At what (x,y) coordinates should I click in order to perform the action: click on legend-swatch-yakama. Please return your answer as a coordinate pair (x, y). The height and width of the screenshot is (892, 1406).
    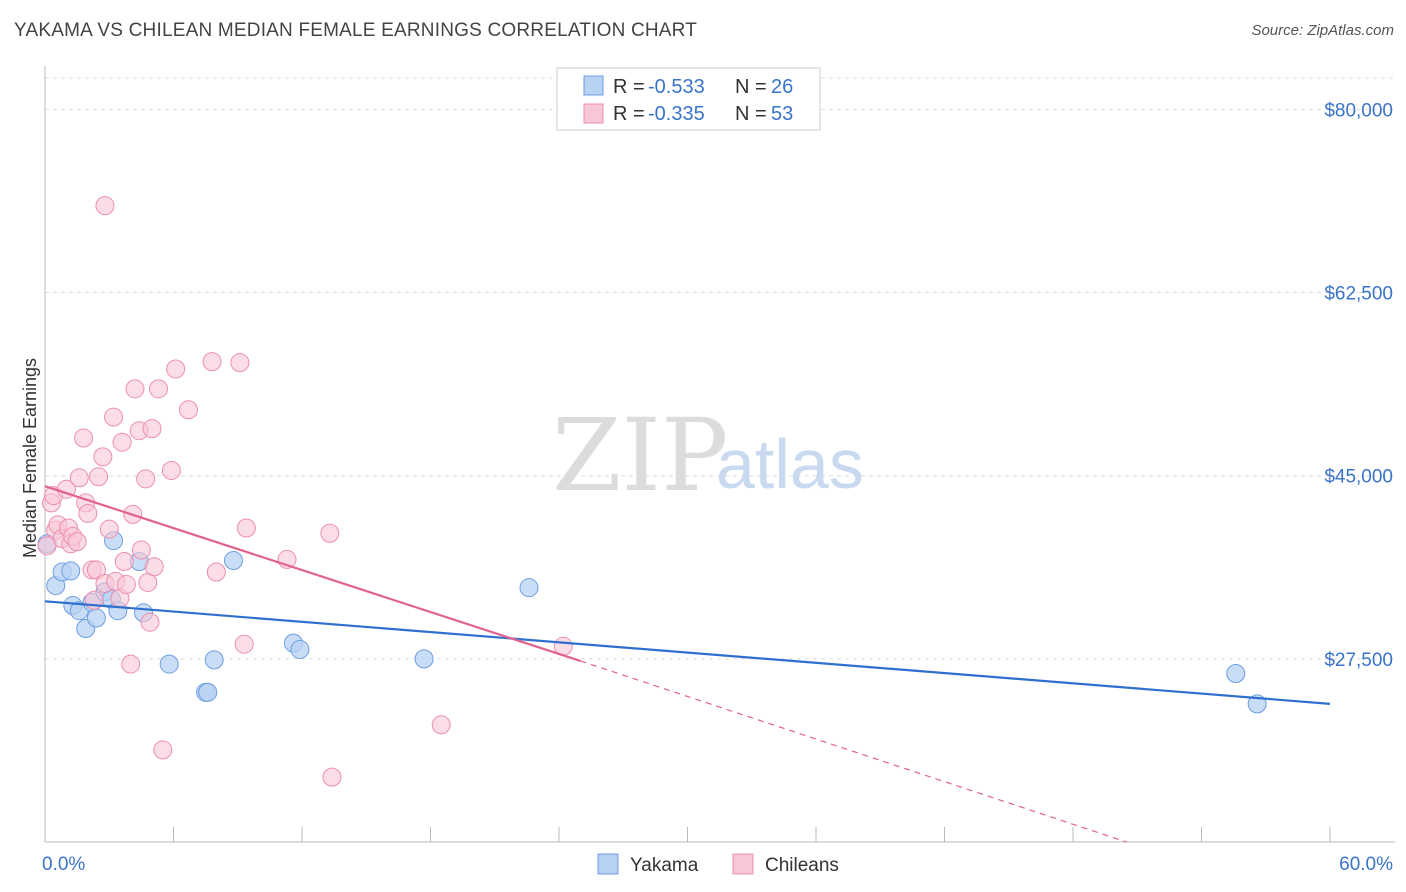
    Looking at the image, I should click on (593, 85).